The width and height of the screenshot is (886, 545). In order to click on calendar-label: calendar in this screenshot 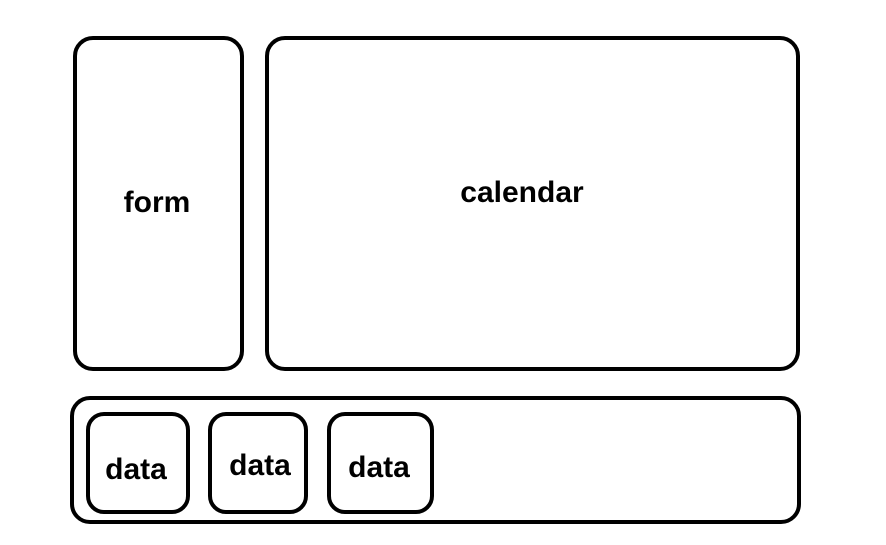, I will do `click(522, 192)`.